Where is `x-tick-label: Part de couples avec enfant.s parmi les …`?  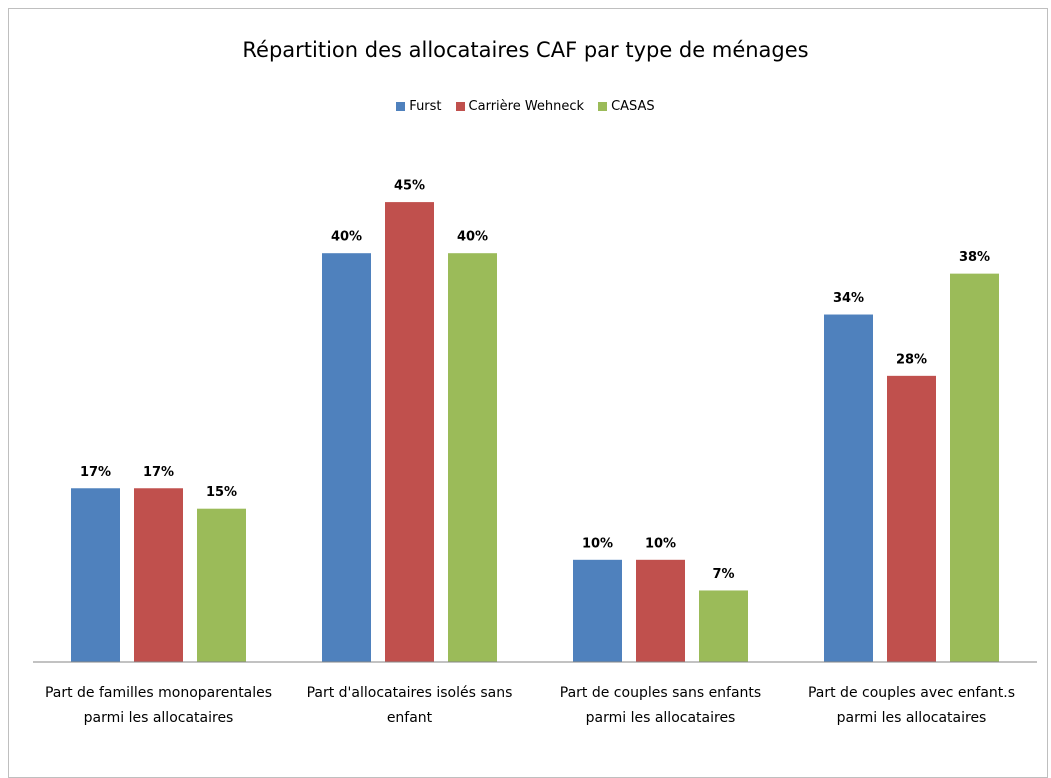 x-tick-label: Part de couples avec enfant.s parmi les … is located at coordinates (911, 705).